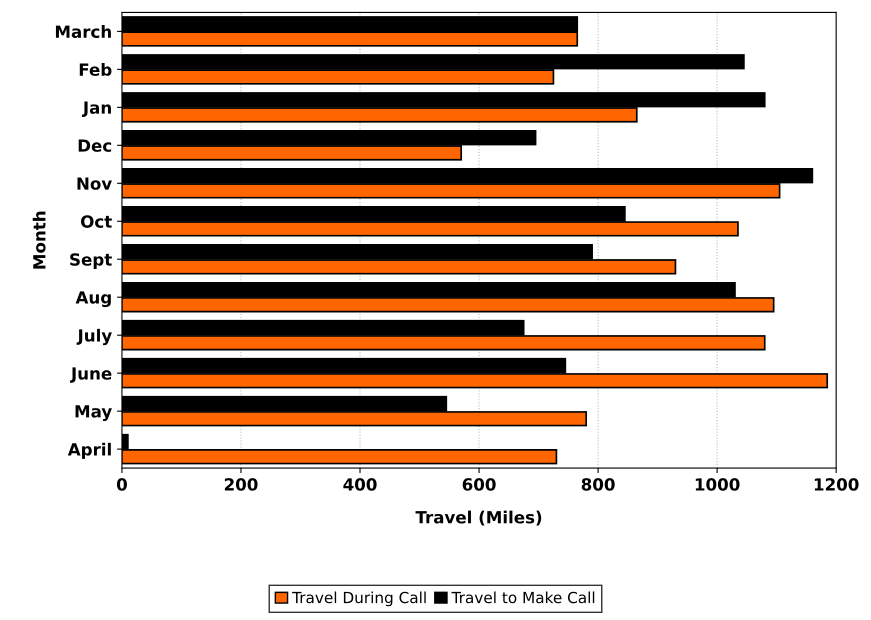 The image size is (871, 620). Describe the element at coordinates (95, 145) in the screenshot. I see `y-tick-label: Dec` at that location.